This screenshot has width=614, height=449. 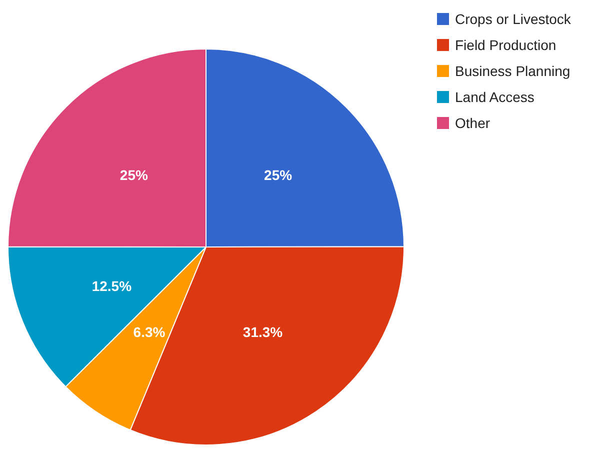 I want to click on legend-label: Crops or Livestock, so click(x=513, y=19).